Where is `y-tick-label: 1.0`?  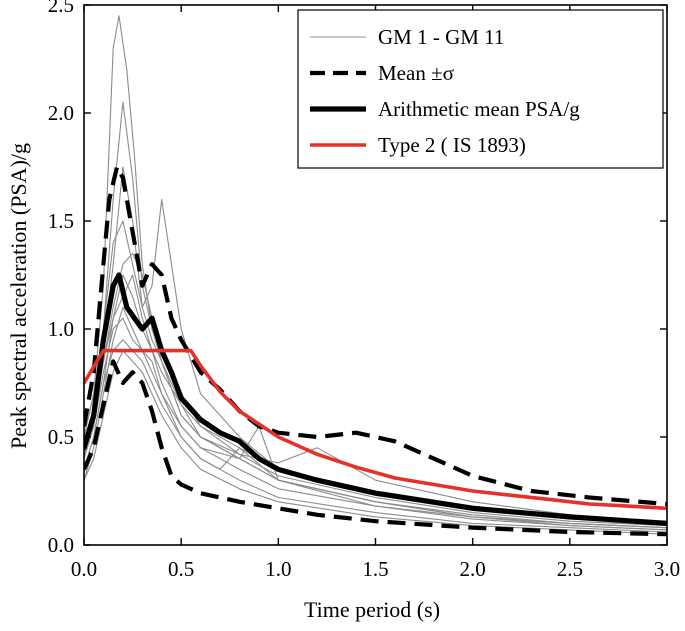
y-tick-label: 1.0 is located at coordinates (61, 329).